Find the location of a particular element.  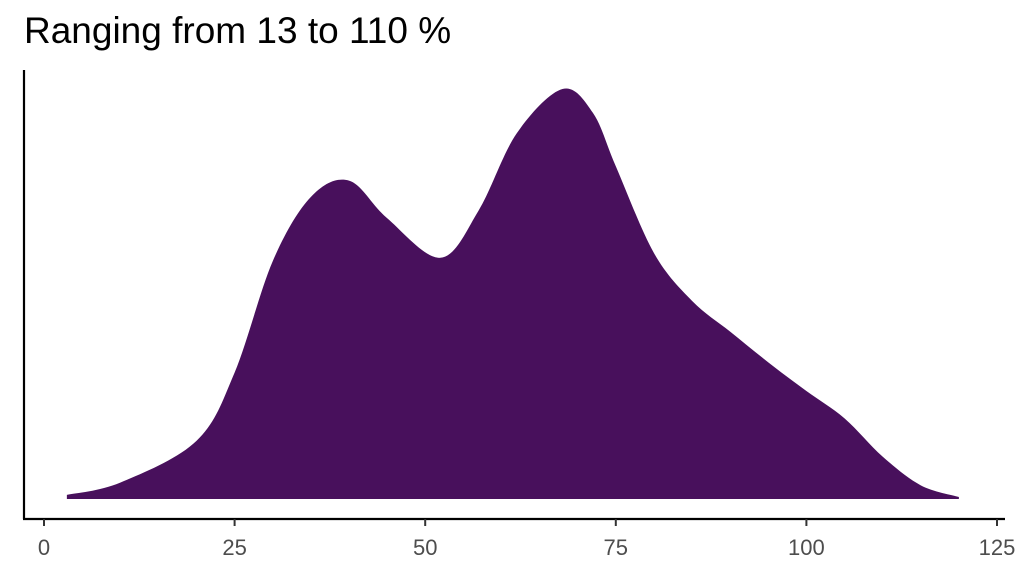

x-tick-label: 25 is located at coordinates (234, 547).